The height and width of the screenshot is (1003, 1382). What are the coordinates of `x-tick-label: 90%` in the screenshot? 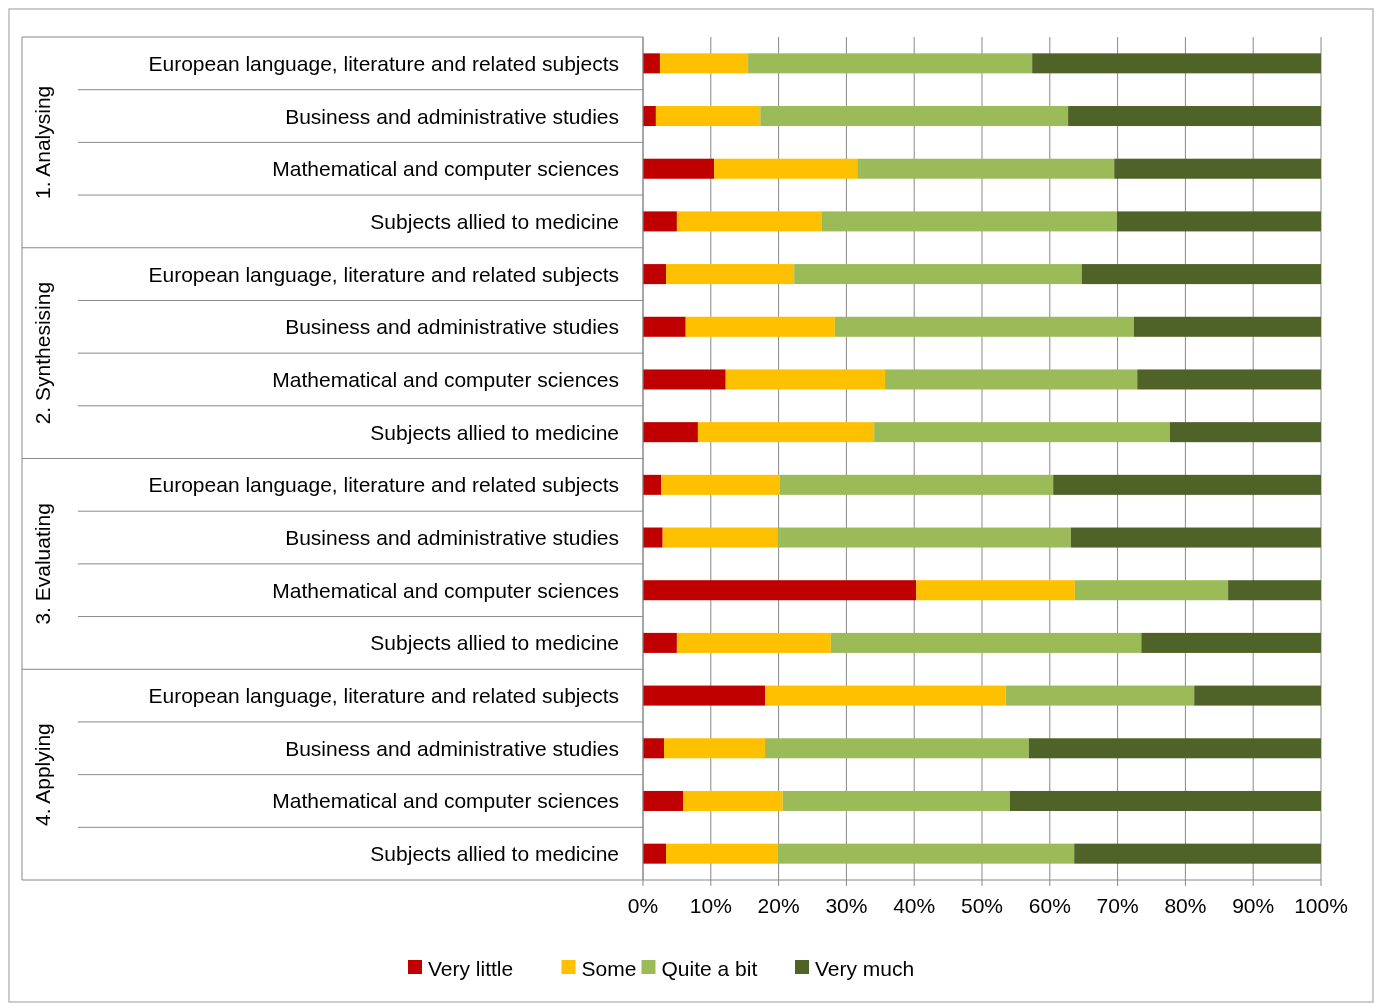 It's located at (1253, 905).